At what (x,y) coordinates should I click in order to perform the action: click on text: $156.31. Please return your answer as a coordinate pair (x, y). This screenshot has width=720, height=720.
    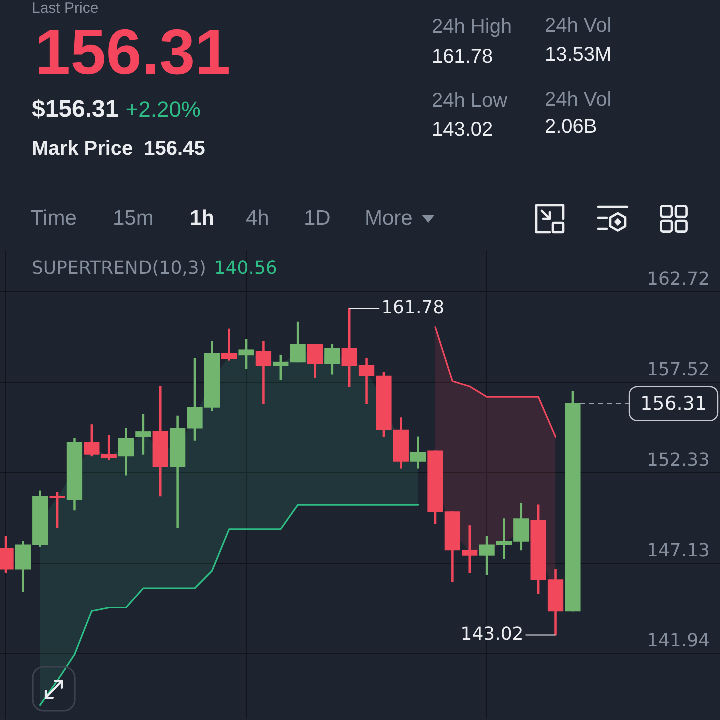
    Looking at the image, I should click on (75, 110).